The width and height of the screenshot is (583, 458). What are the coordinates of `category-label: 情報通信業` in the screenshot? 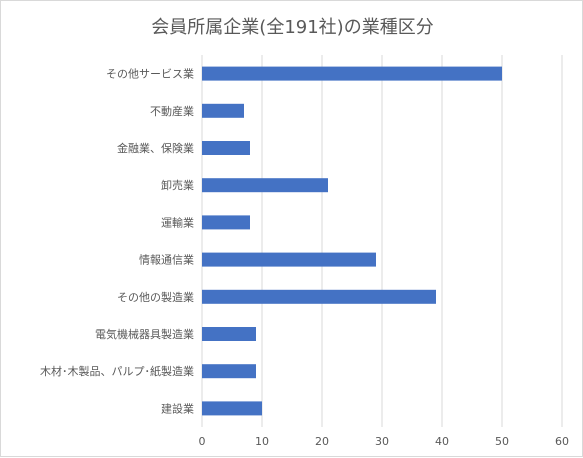 It's located at (166, 260).